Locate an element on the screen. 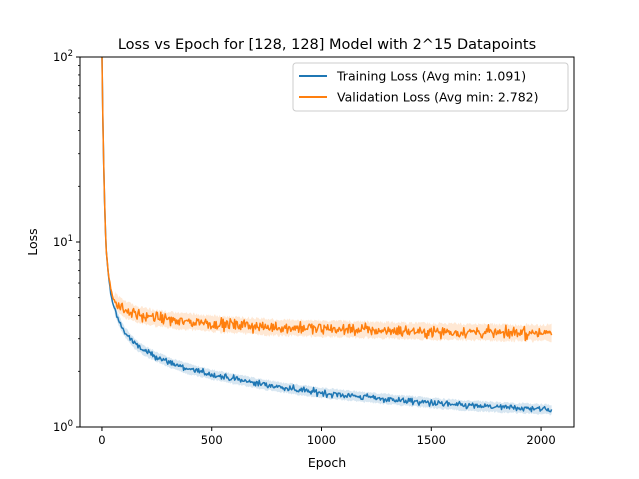 Image resolution: width=639 pixels, height=479 pixels. legend-box is located at coordinates (430, 87).